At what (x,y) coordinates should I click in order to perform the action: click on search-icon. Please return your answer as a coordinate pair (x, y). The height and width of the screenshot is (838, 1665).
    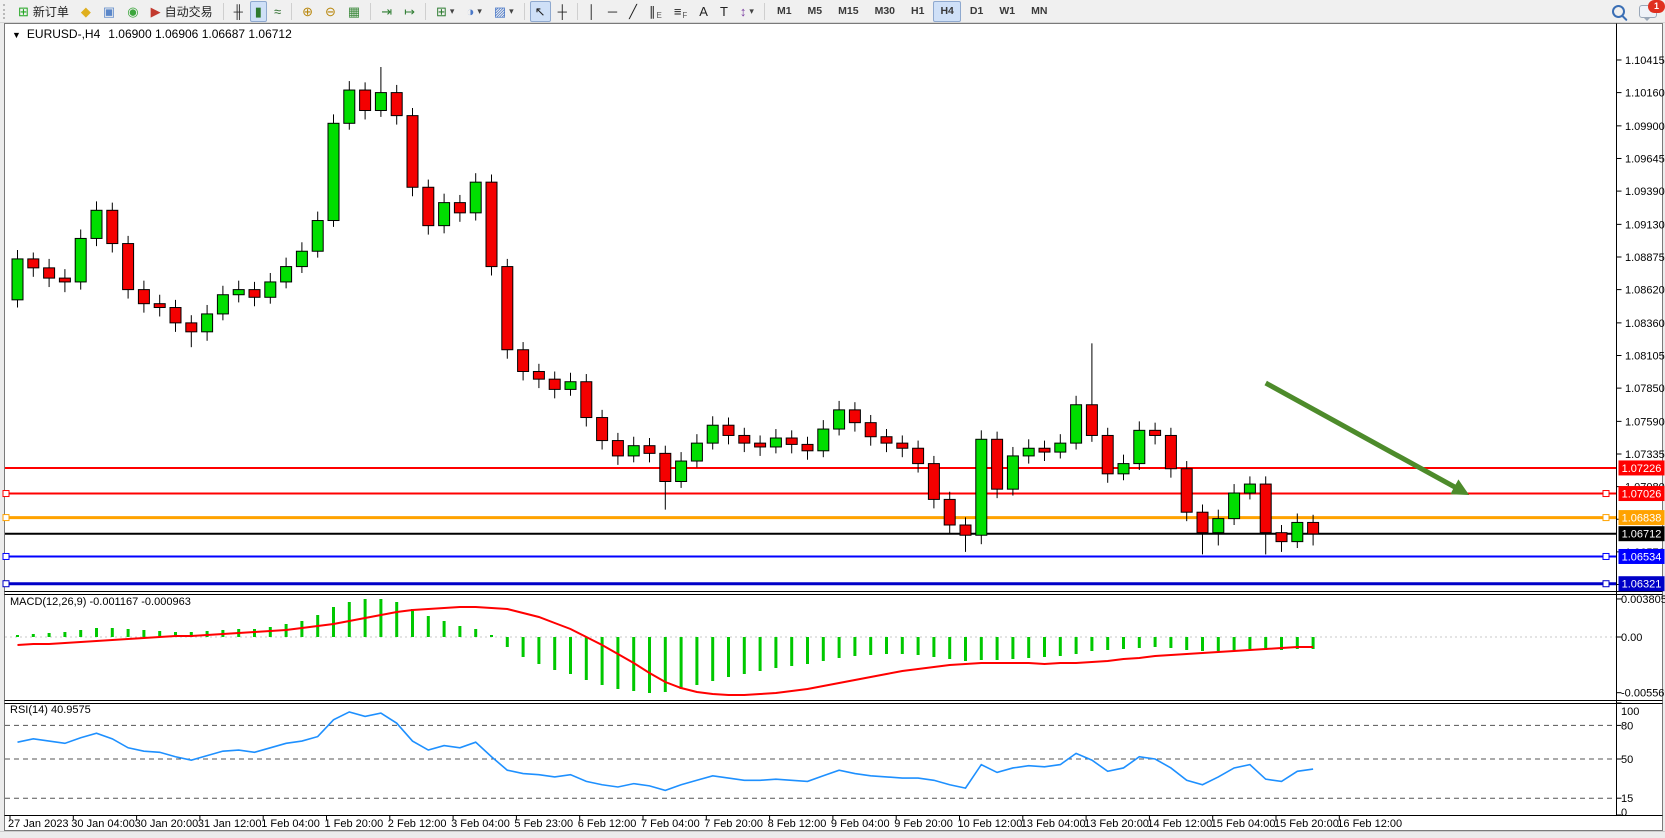
    Looking at the image, I should click on (1618, 11).